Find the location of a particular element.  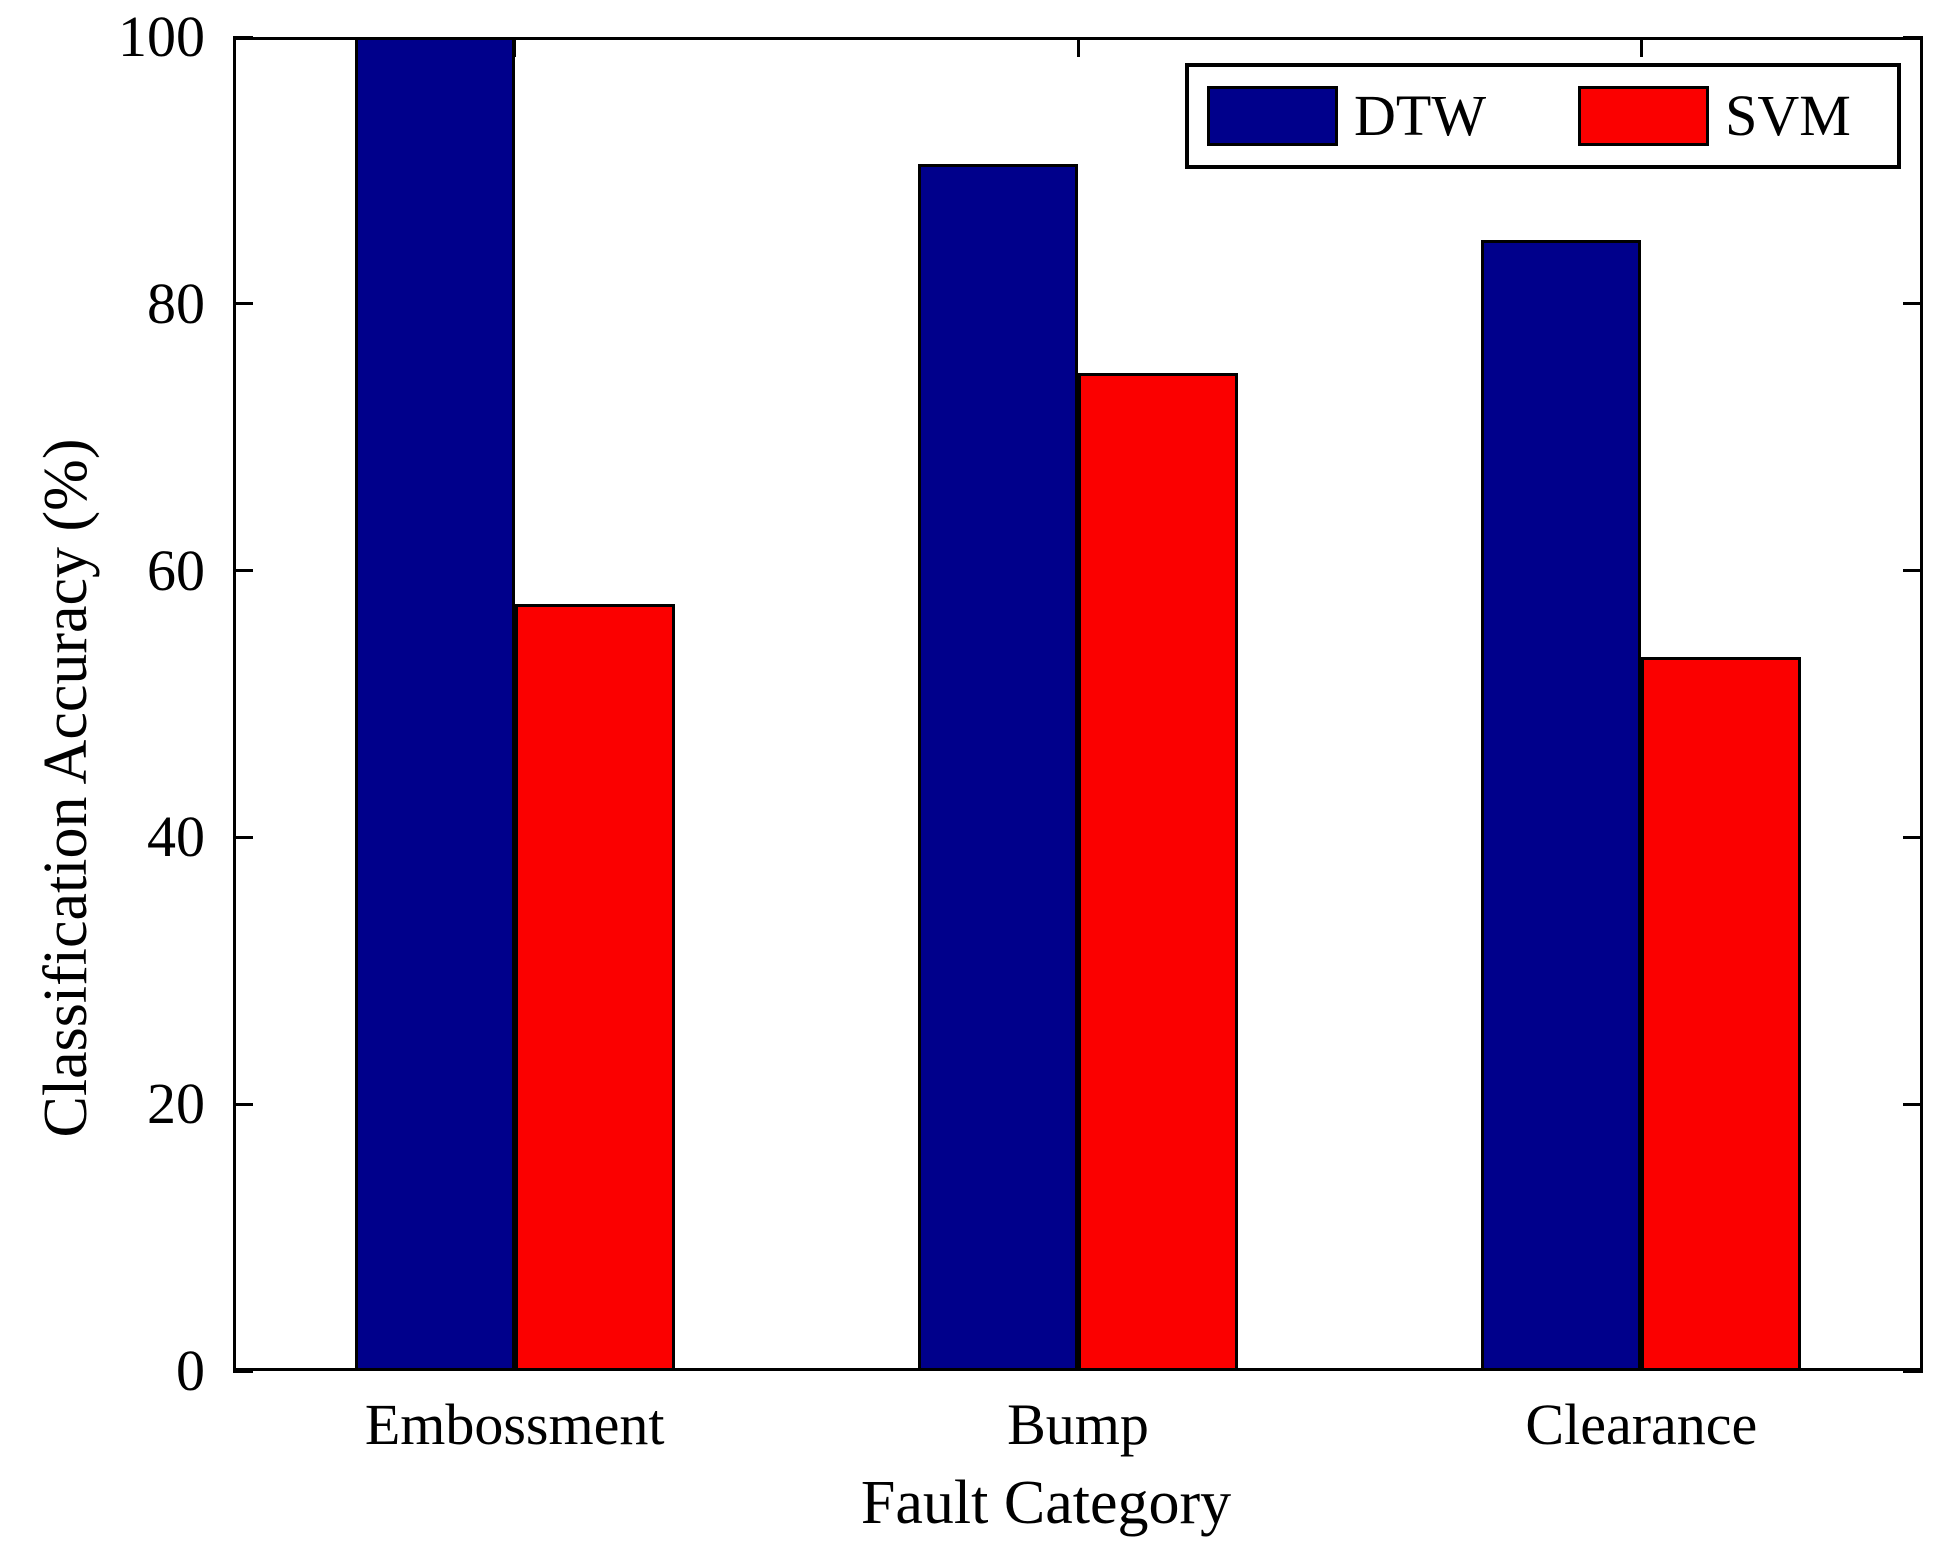

y-tick-label: 100 is located at coordinates (161, 36).